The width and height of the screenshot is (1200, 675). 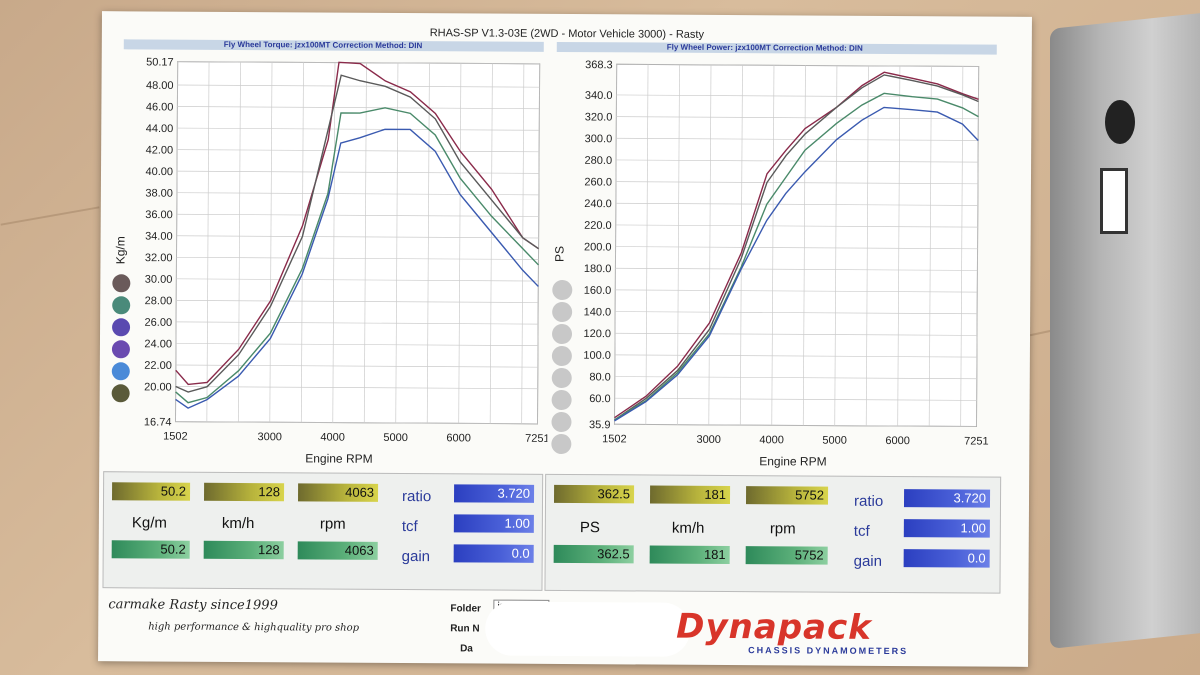 I want to click on right-unit-1: km/h, so click(x=688, y=528).